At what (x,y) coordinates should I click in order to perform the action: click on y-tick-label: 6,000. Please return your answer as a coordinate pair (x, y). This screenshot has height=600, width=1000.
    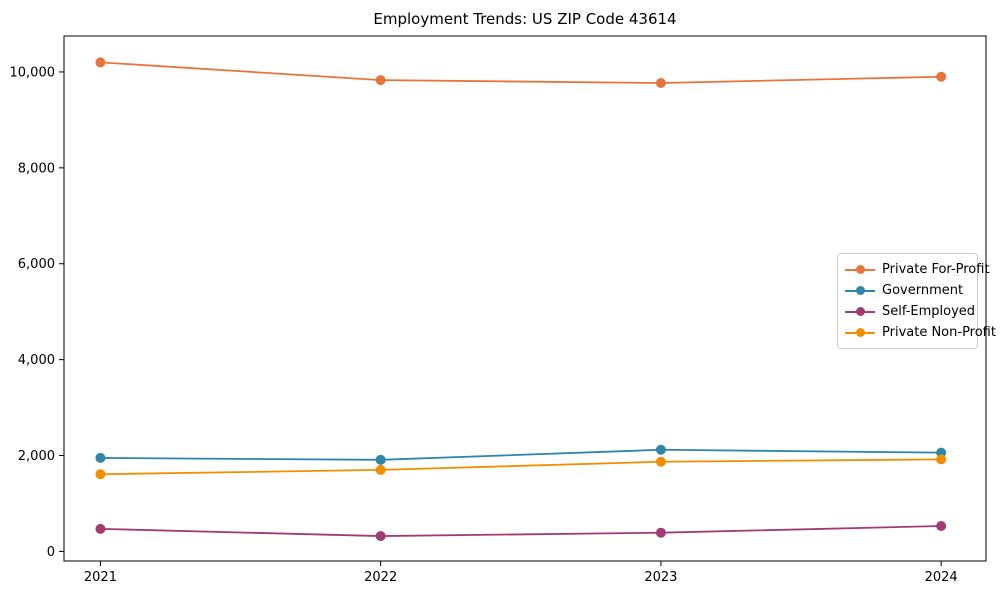
    Looking at the image, I should click on (36, 264).